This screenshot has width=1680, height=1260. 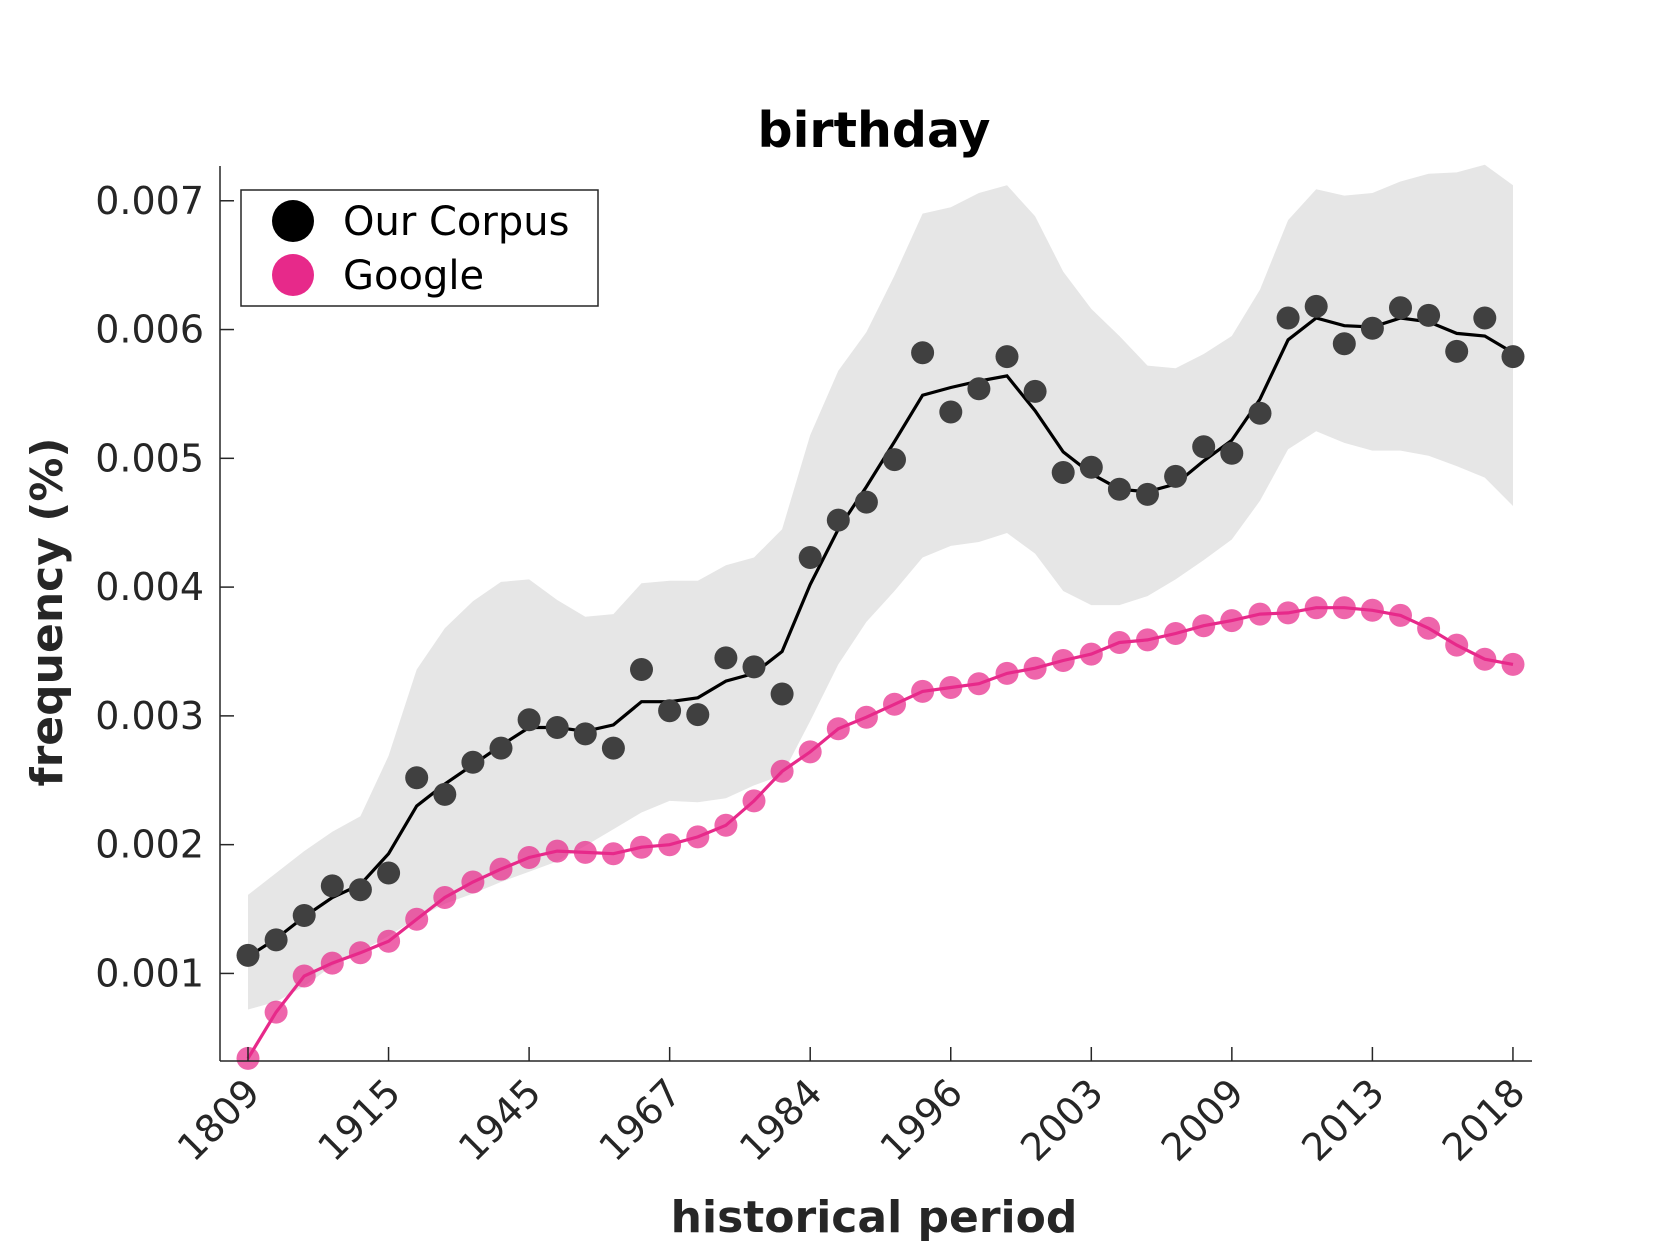 I want to click on y-tick-label: 0.004, so click(x=149, y=587).